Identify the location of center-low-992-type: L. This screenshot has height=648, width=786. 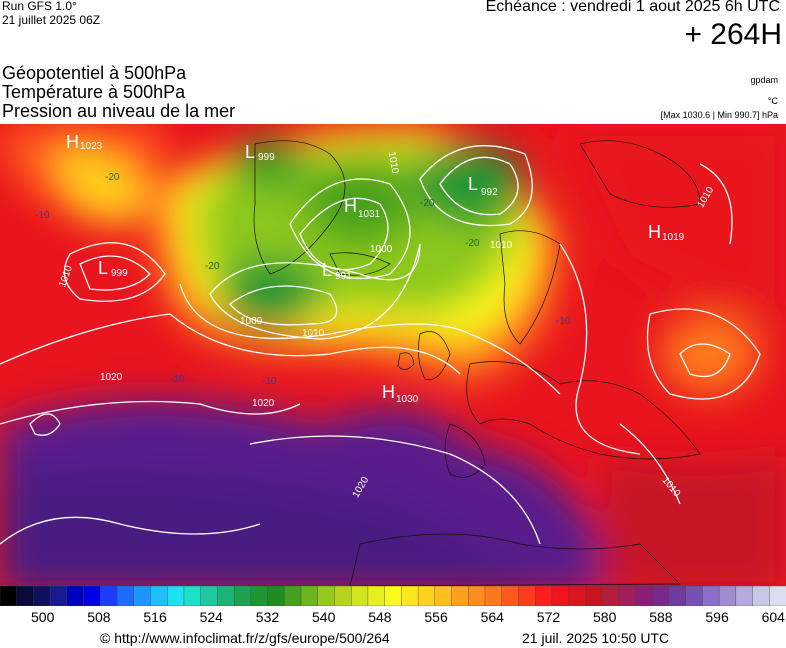
(473, 184).